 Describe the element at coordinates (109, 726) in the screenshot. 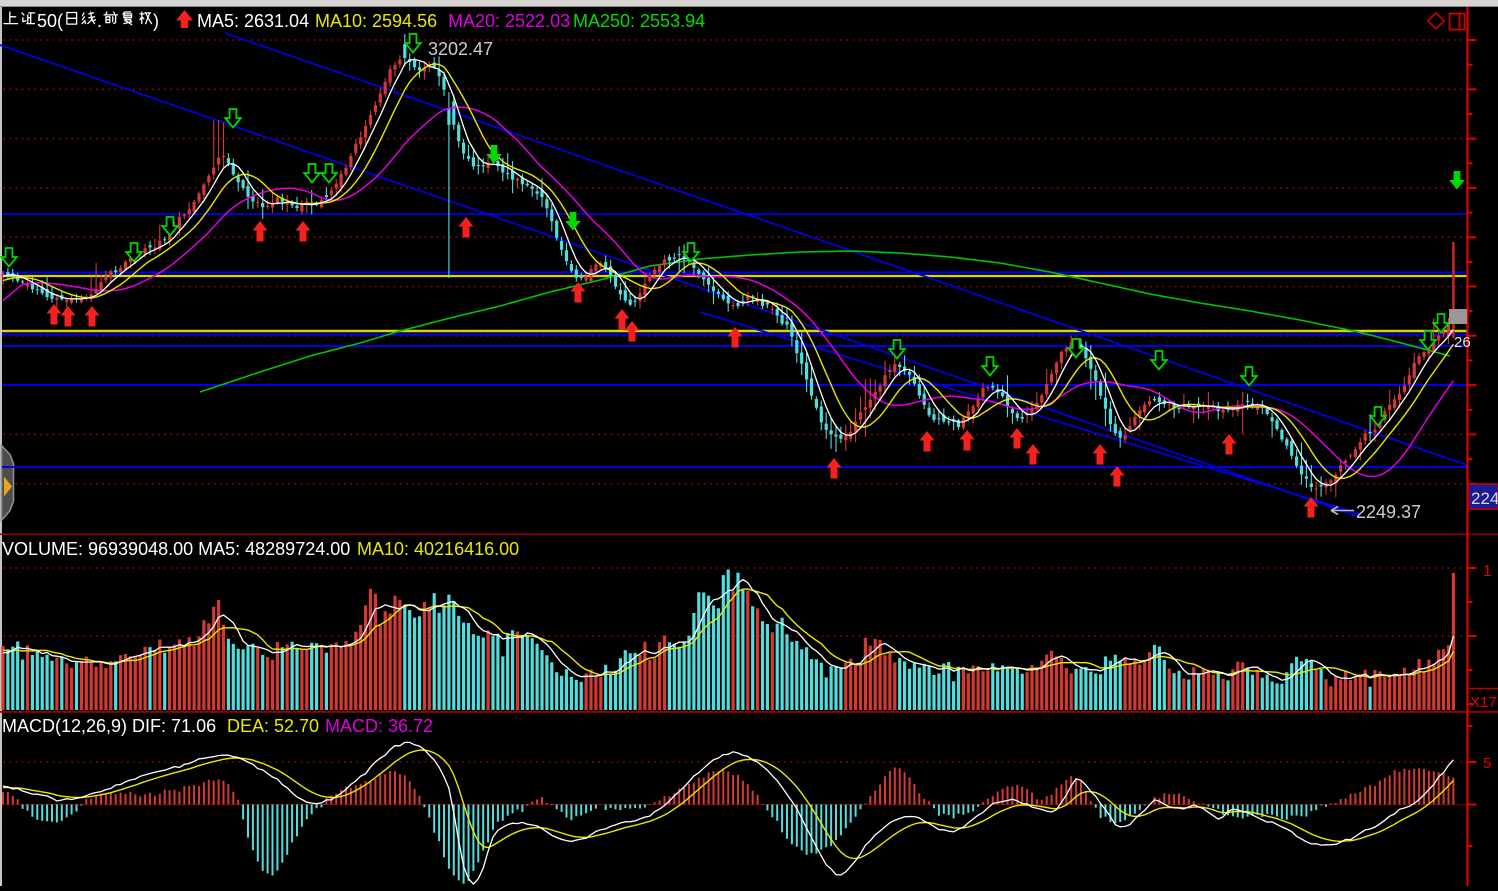

I see `svg-text: MACD(12,26,9) DIF: 71.06` at that location.